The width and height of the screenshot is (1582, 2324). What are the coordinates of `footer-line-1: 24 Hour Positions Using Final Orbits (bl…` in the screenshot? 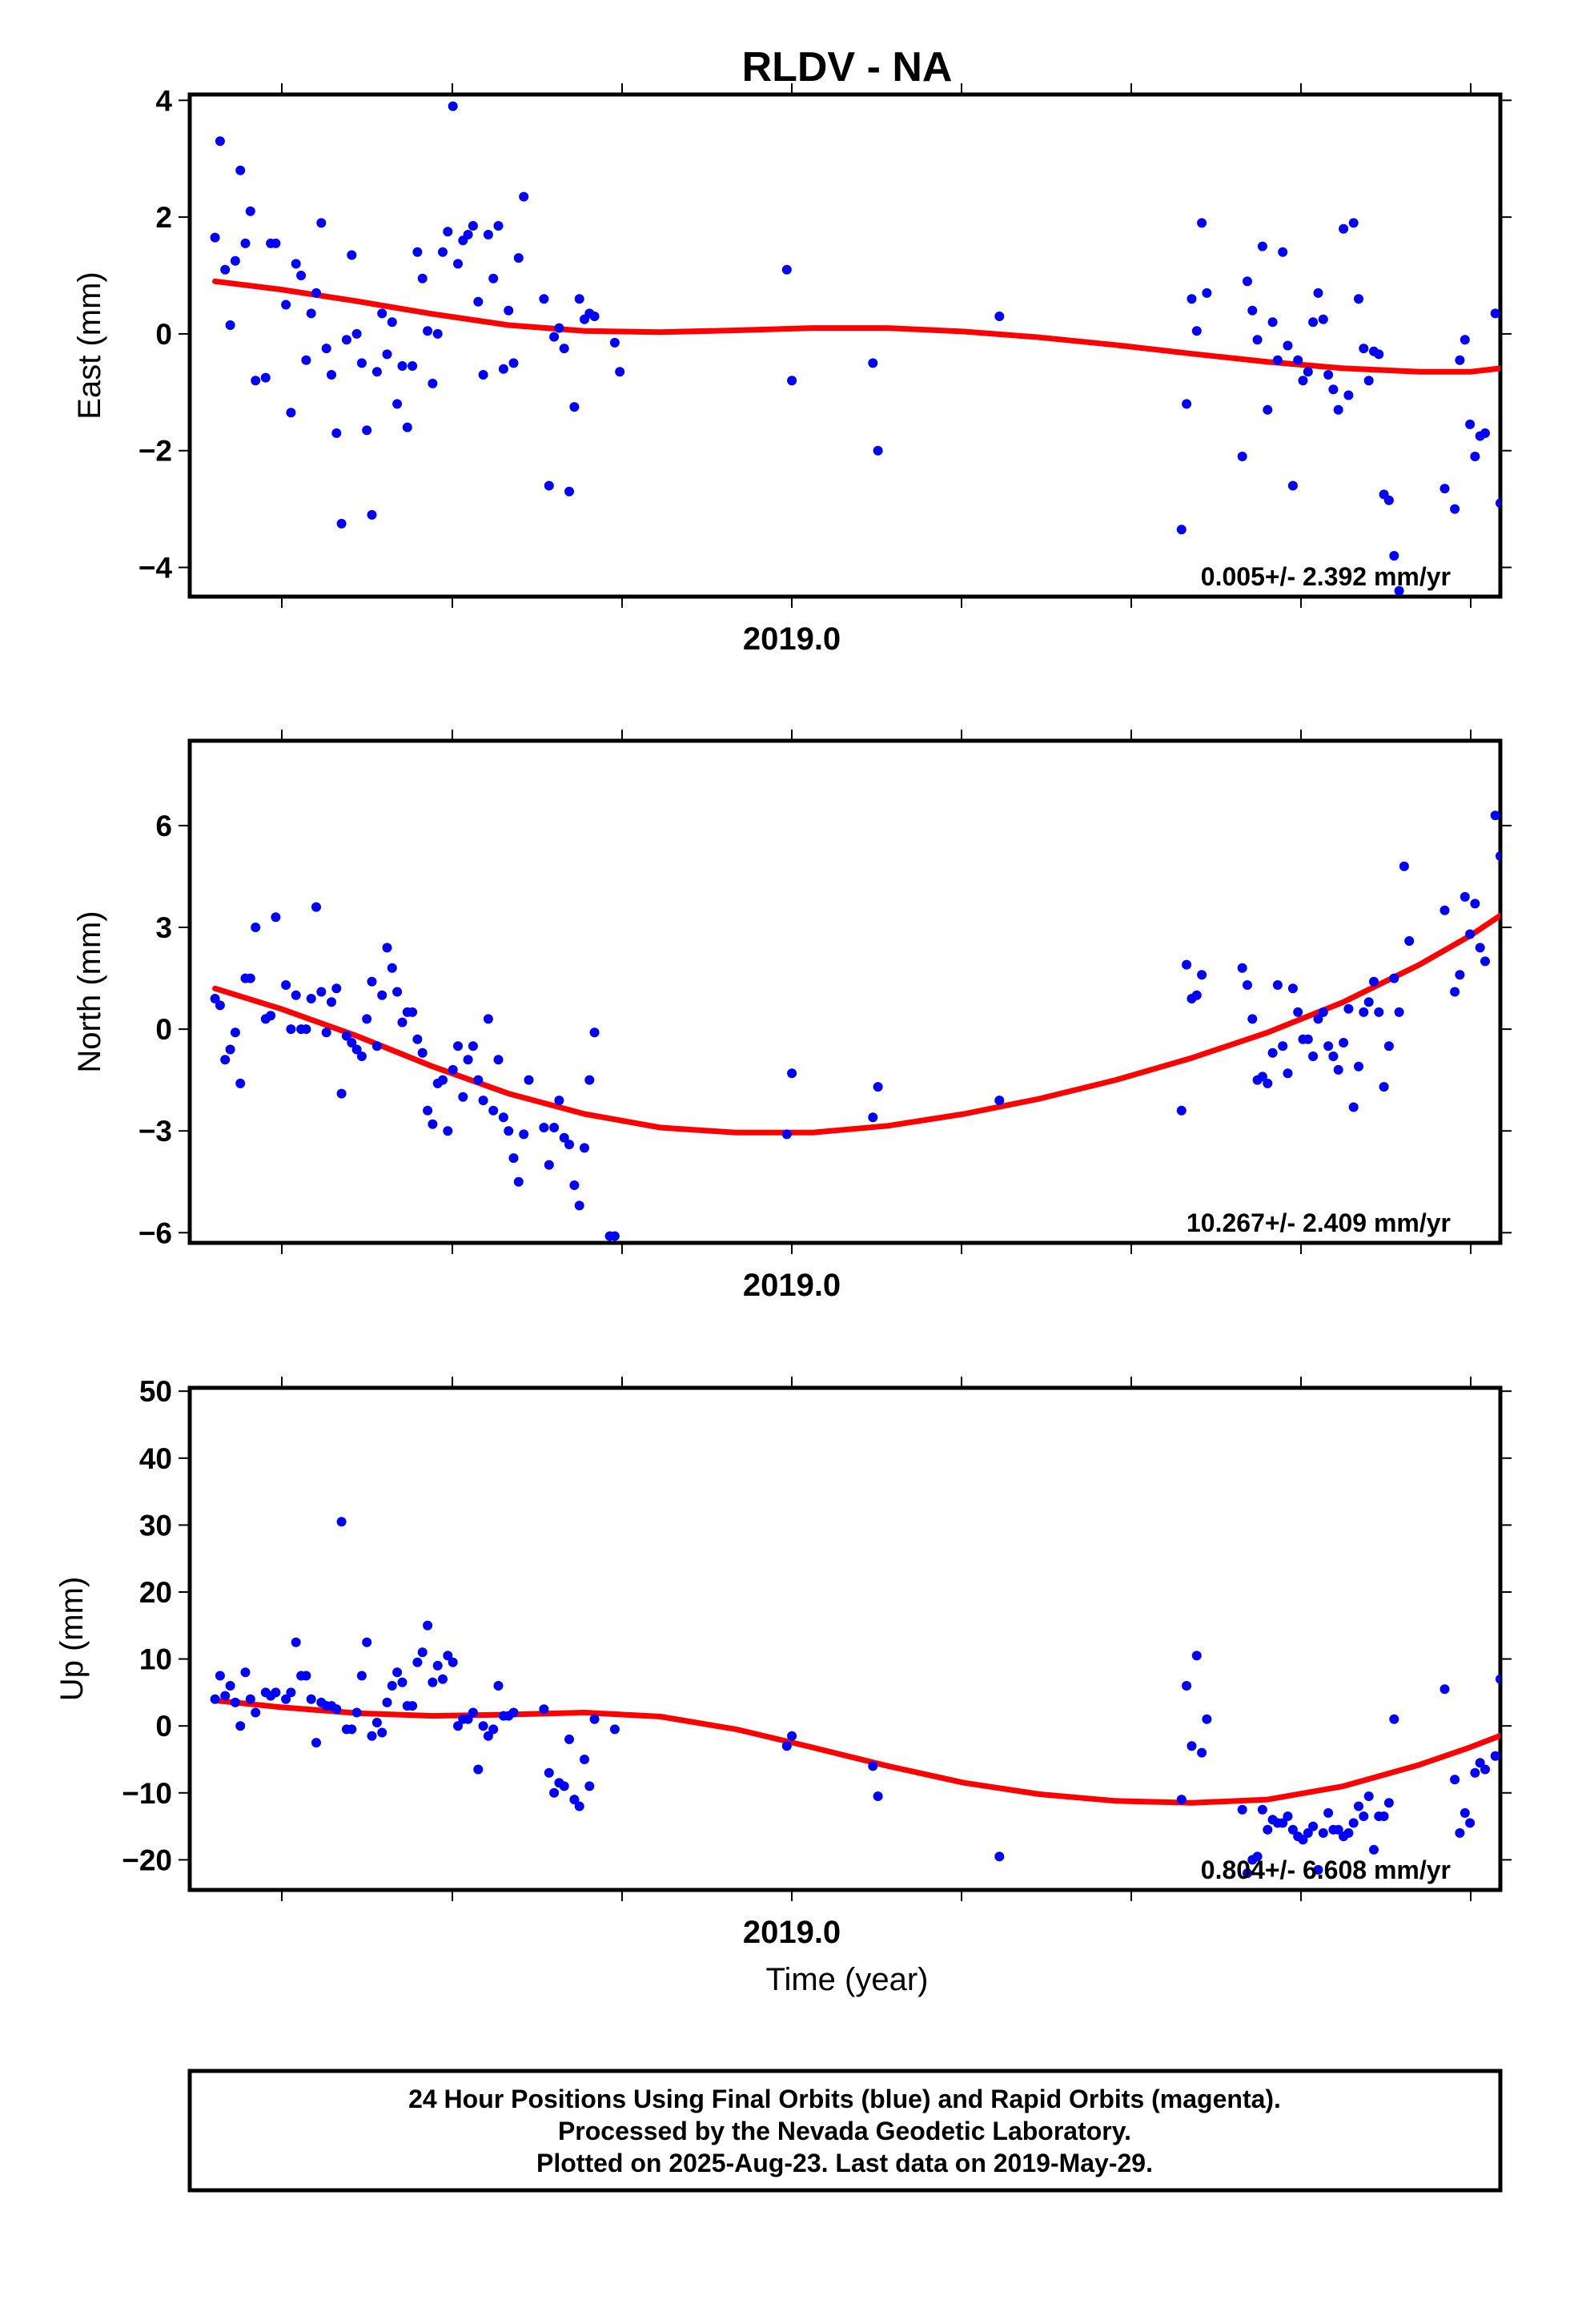 It's located at (845, 2099).